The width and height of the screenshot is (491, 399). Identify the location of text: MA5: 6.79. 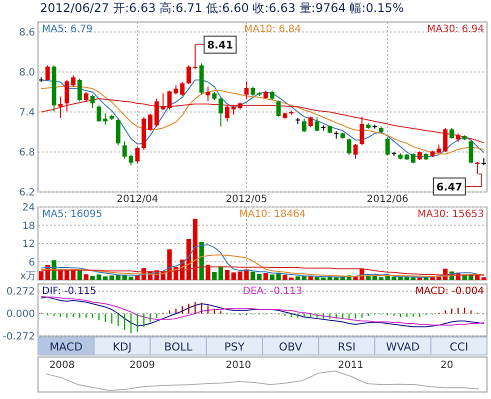
(67, 29).